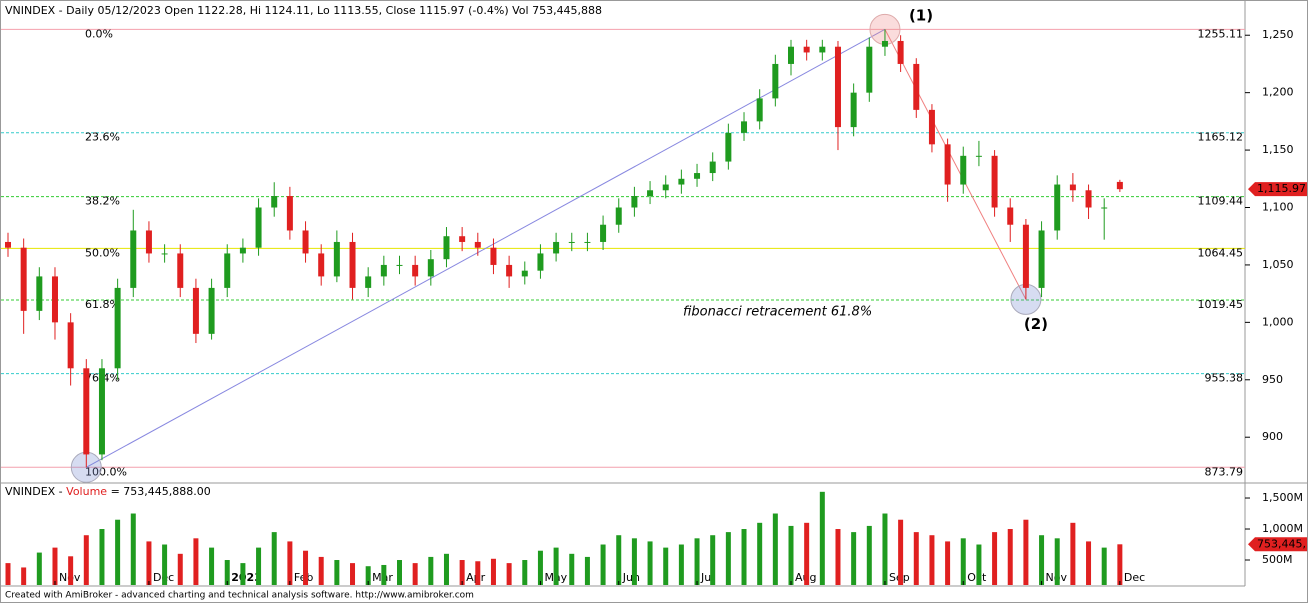  Describe the element at coordinates (1134, 577) in the screenshot. I see `x-tick-label: Dec` at that location.